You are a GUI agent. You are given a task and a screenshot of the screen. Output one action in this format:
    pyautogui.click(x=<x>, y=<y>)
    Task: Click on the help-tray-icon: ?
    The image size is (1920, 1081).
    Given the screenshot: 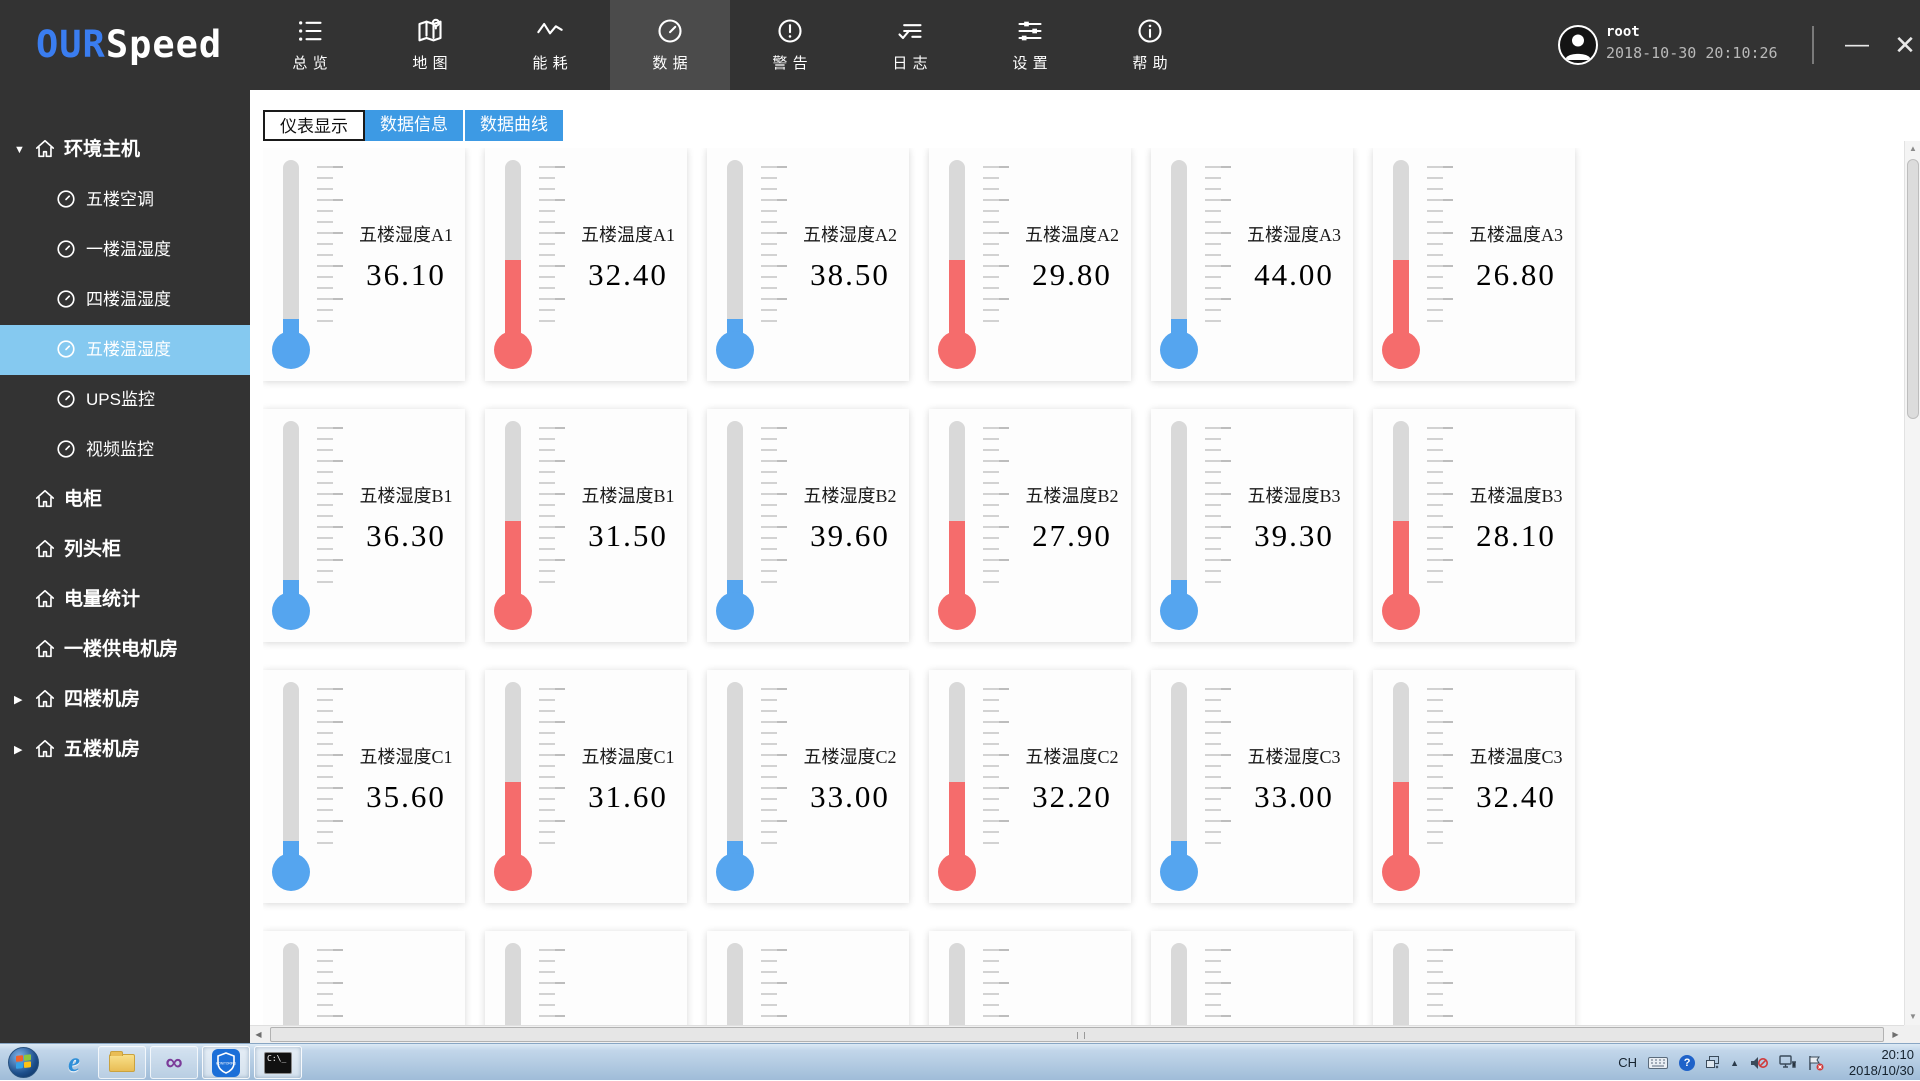 What is the action you would take?
    pyautogui.click(x=1687, y=1063)
    